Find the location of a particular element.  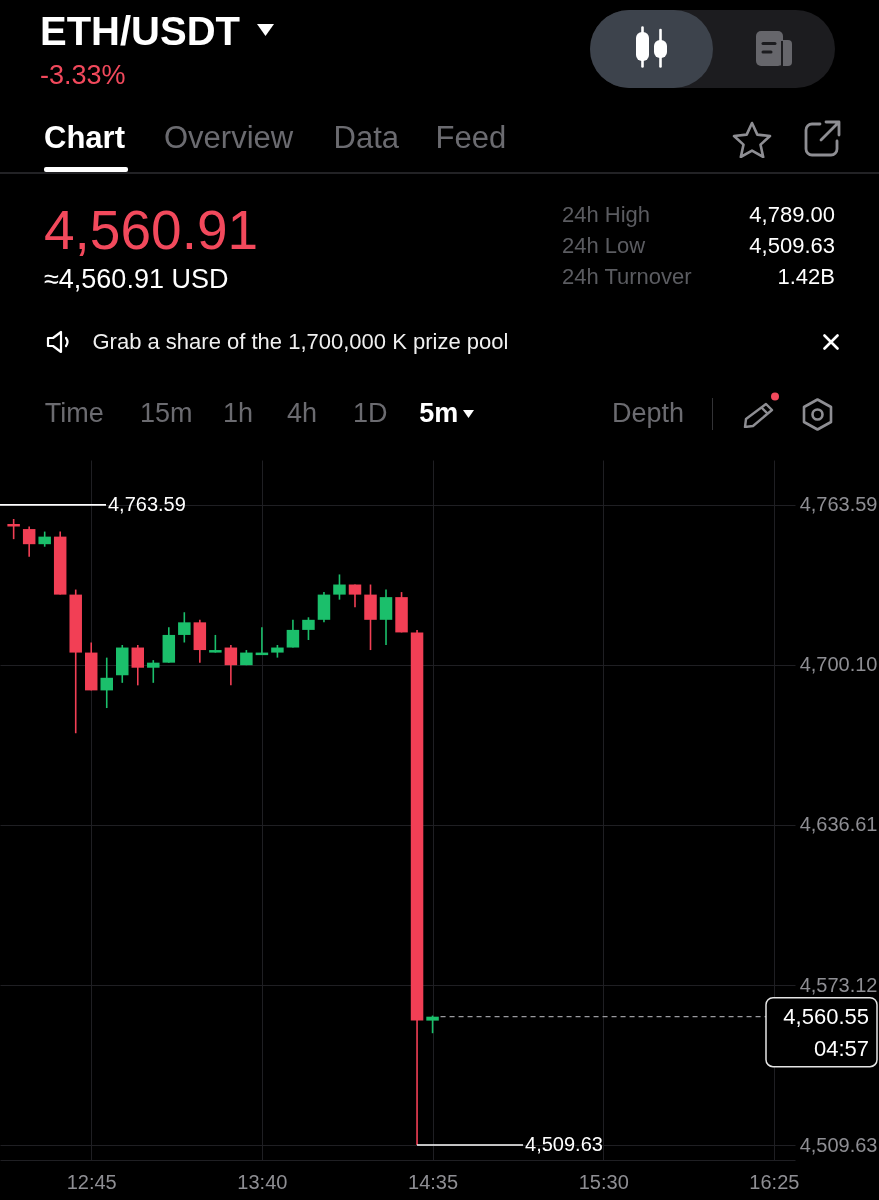

text: ETH/USDT is located at coordinates (140, 31).